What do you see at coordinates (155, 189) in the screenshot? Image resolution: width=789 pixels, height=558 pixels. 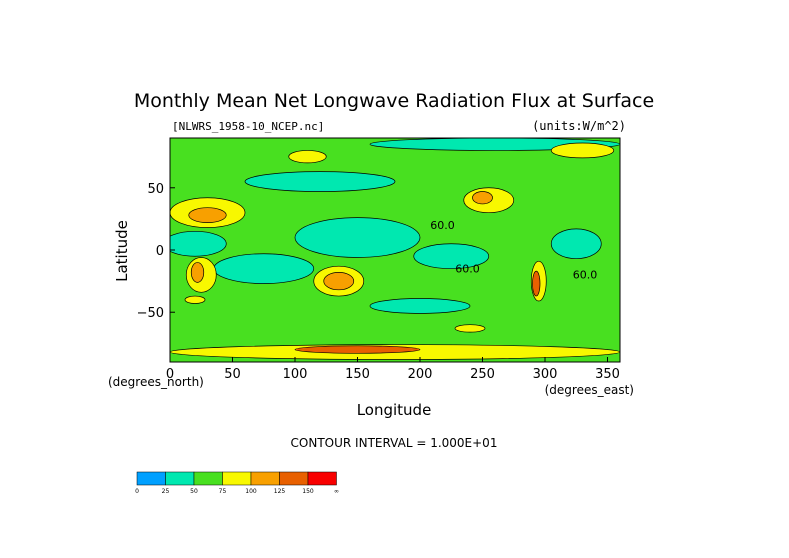 I see `y-tick-label: 50` at bounding box center [155, 189].